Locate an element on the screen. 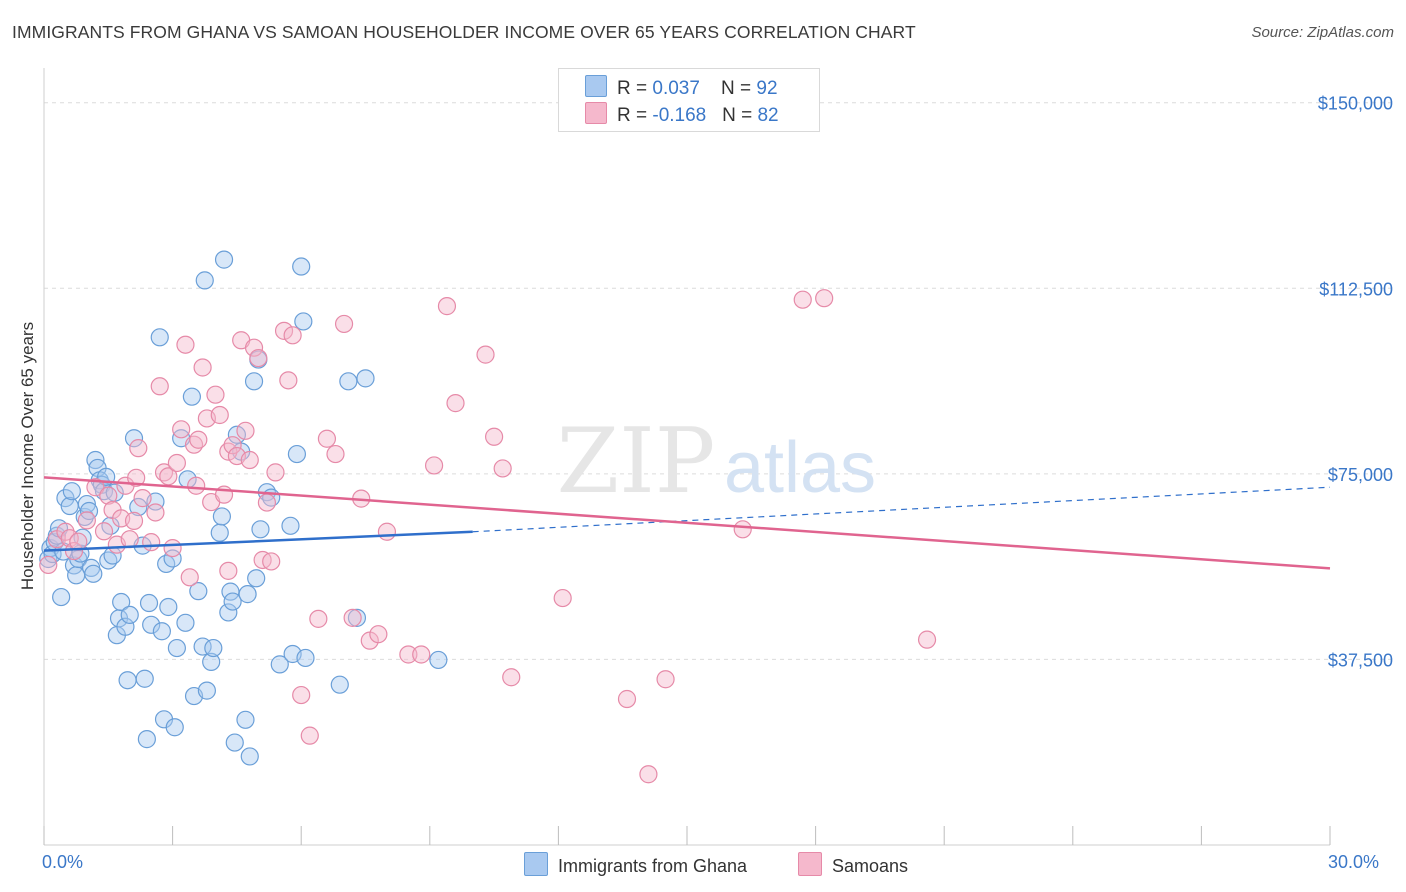 Image resolution: width=1406 pixels, height=892 pixels. y-tick-label-0: $37,500 is located at coordinates (1360, 660).